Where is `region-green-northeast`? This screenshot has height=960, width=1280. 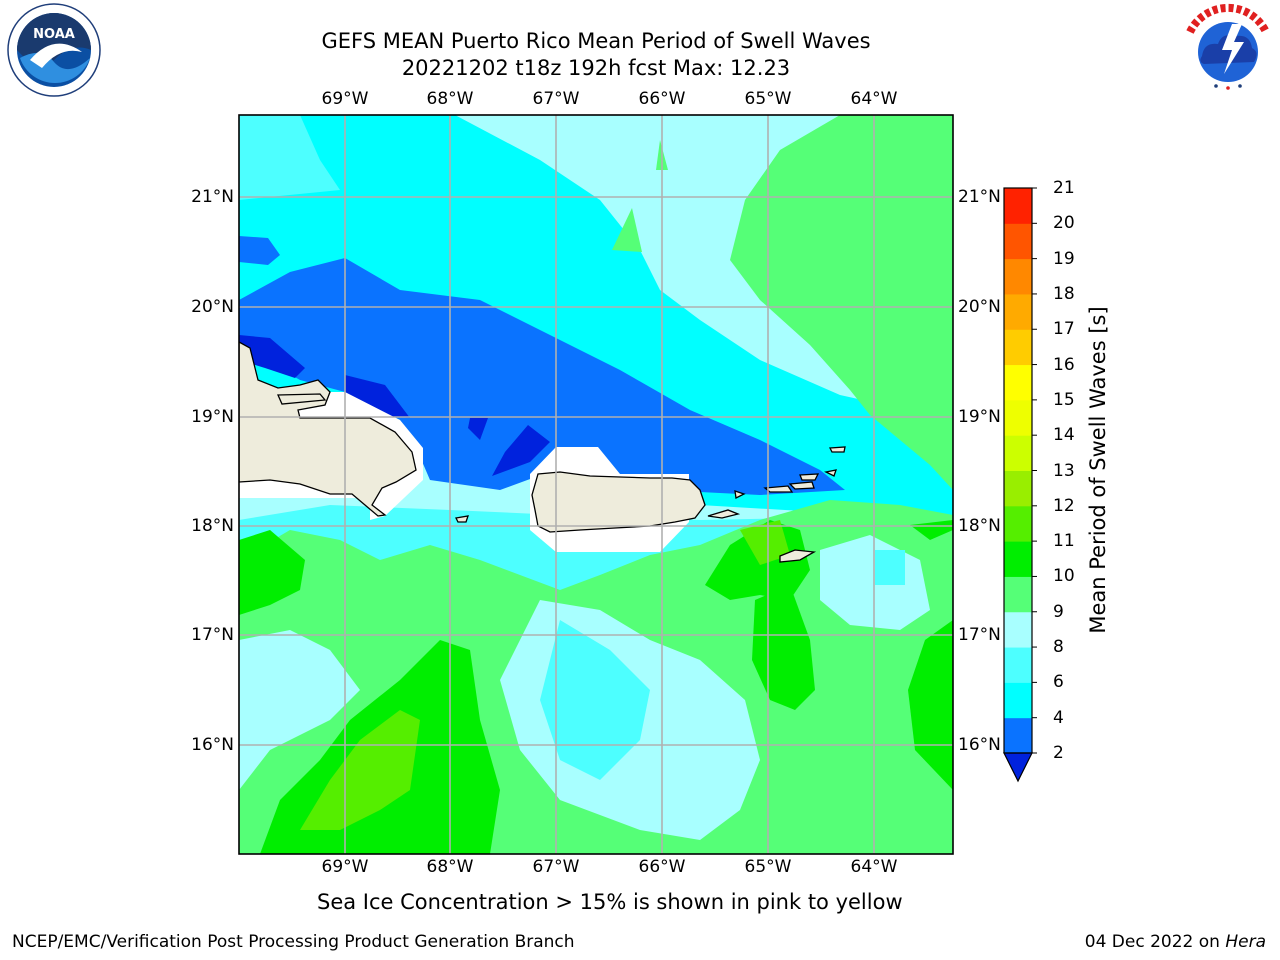 region-green-northeast is located at coordinates (841, 302).